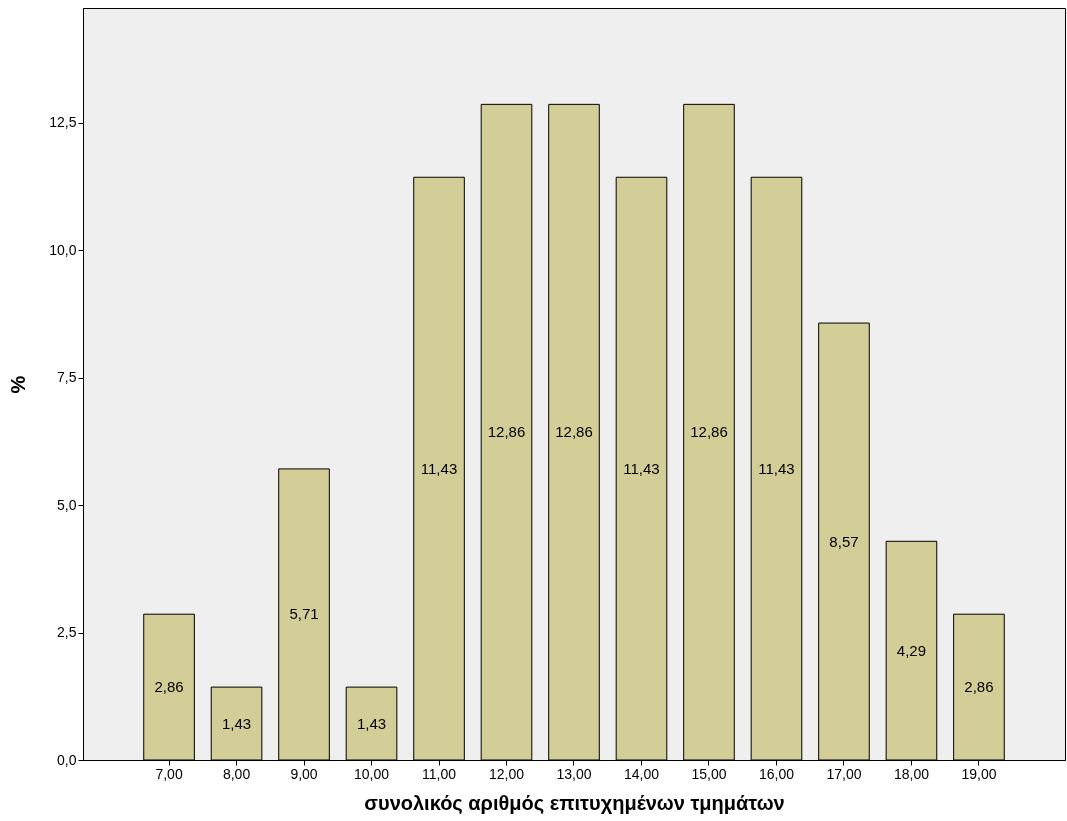 This screenshot has height=821, width=1067. I want to click on y-tick-label: 0,0, so click(67, 759).